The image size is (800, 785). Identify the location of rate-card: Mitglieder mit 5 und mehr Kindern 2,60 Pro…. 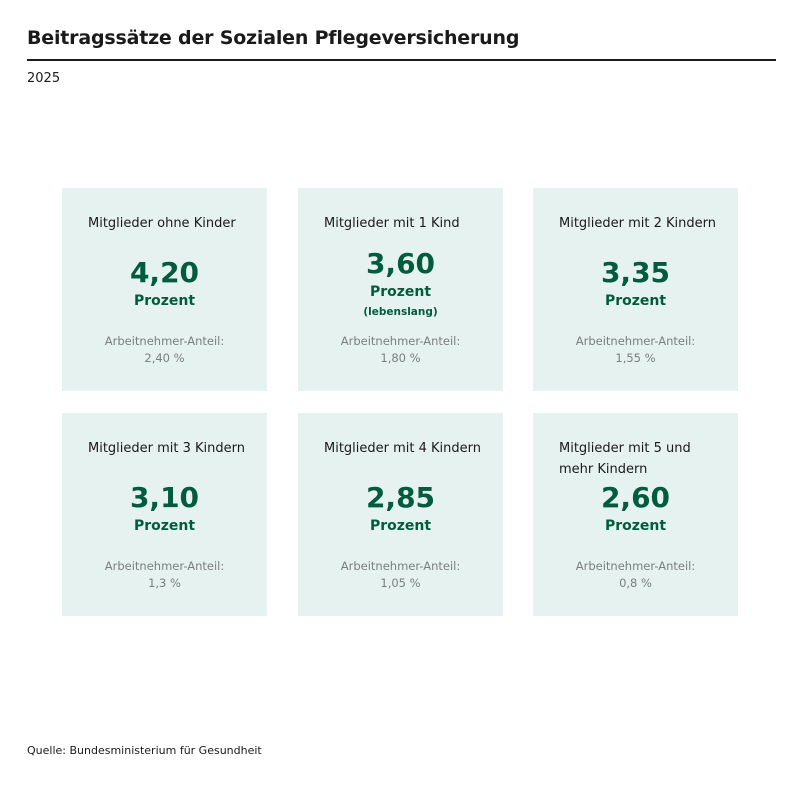
(635, 514).